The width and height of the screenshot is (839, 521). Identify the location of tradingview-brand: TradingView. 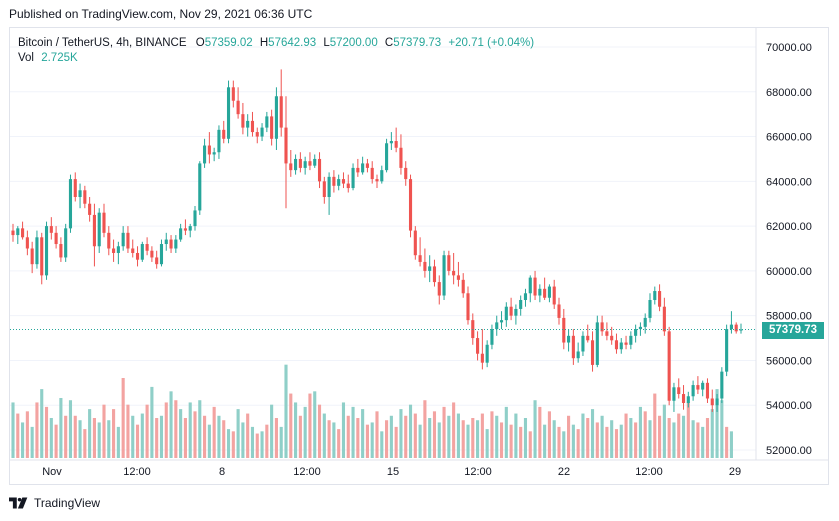
(54, 503).